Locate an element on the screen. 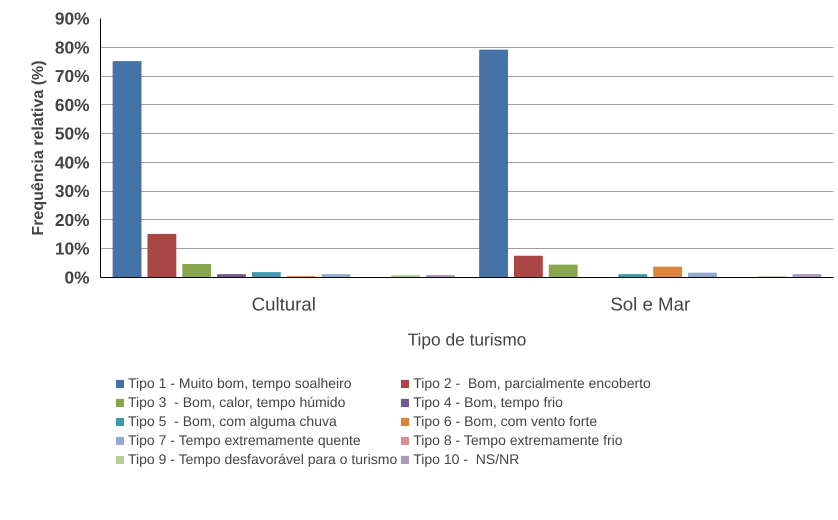 The width and height of the screenshot is (838, 520). y-tick-label: 0% is located at coordinates (77, 278).